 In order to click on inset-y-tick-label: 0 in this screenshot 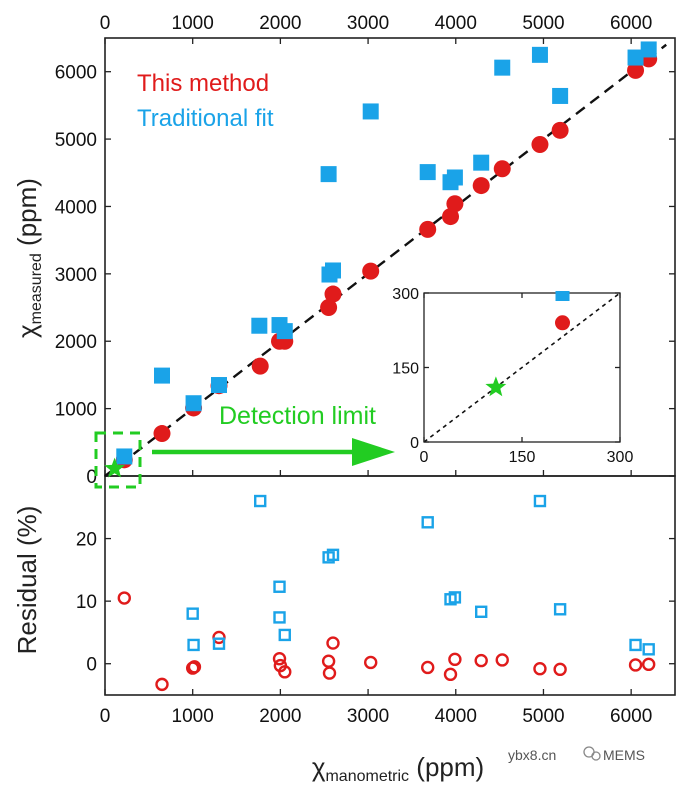, I will do `click(414, 443)`.